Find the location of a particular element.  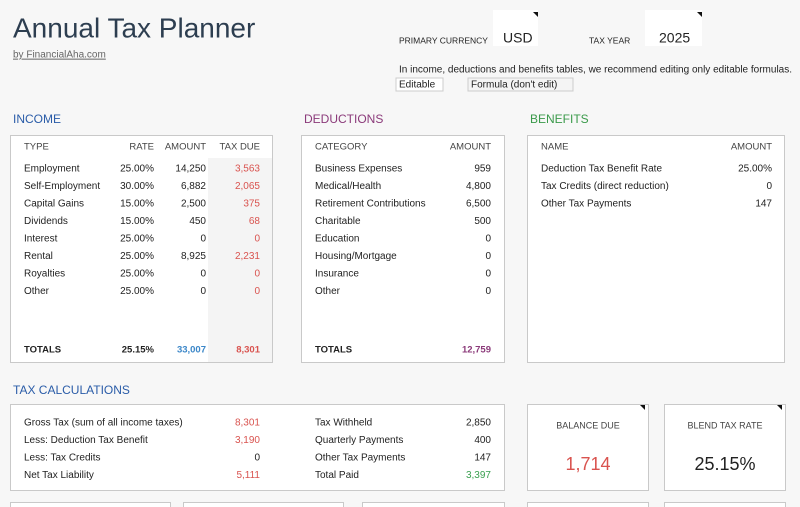

calc-panel is located at coordinates (257, 447).